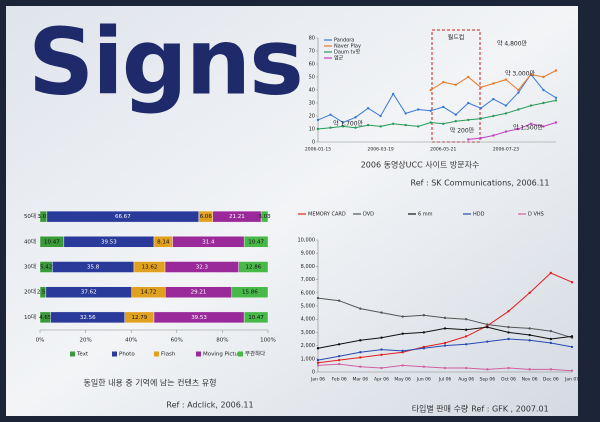 This screenshot has height=422, width=600. I want to click on legend-label: 6 mm, so click(425, 215).